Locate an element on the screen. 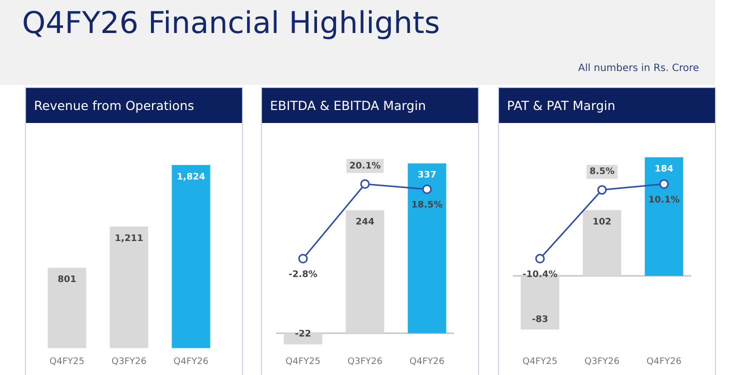 The width and height of the screenshot is (750, 375). data-label: 20.1% is located at coordinates (365, 166).